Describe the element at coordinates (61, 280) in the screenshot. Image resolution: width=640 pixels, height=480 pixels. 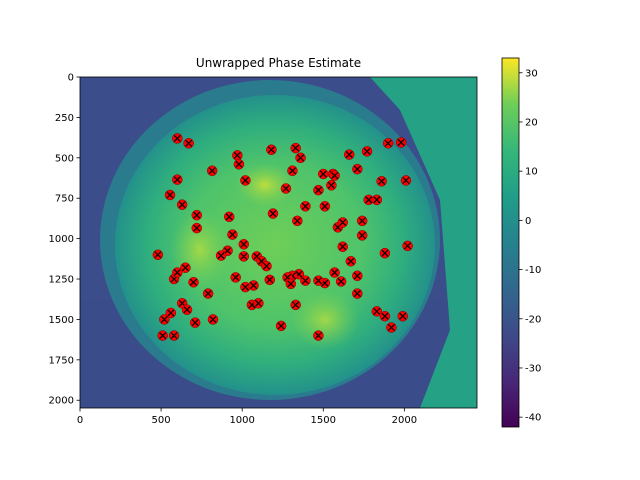
I see `y-tick-label: 1250` at that location.